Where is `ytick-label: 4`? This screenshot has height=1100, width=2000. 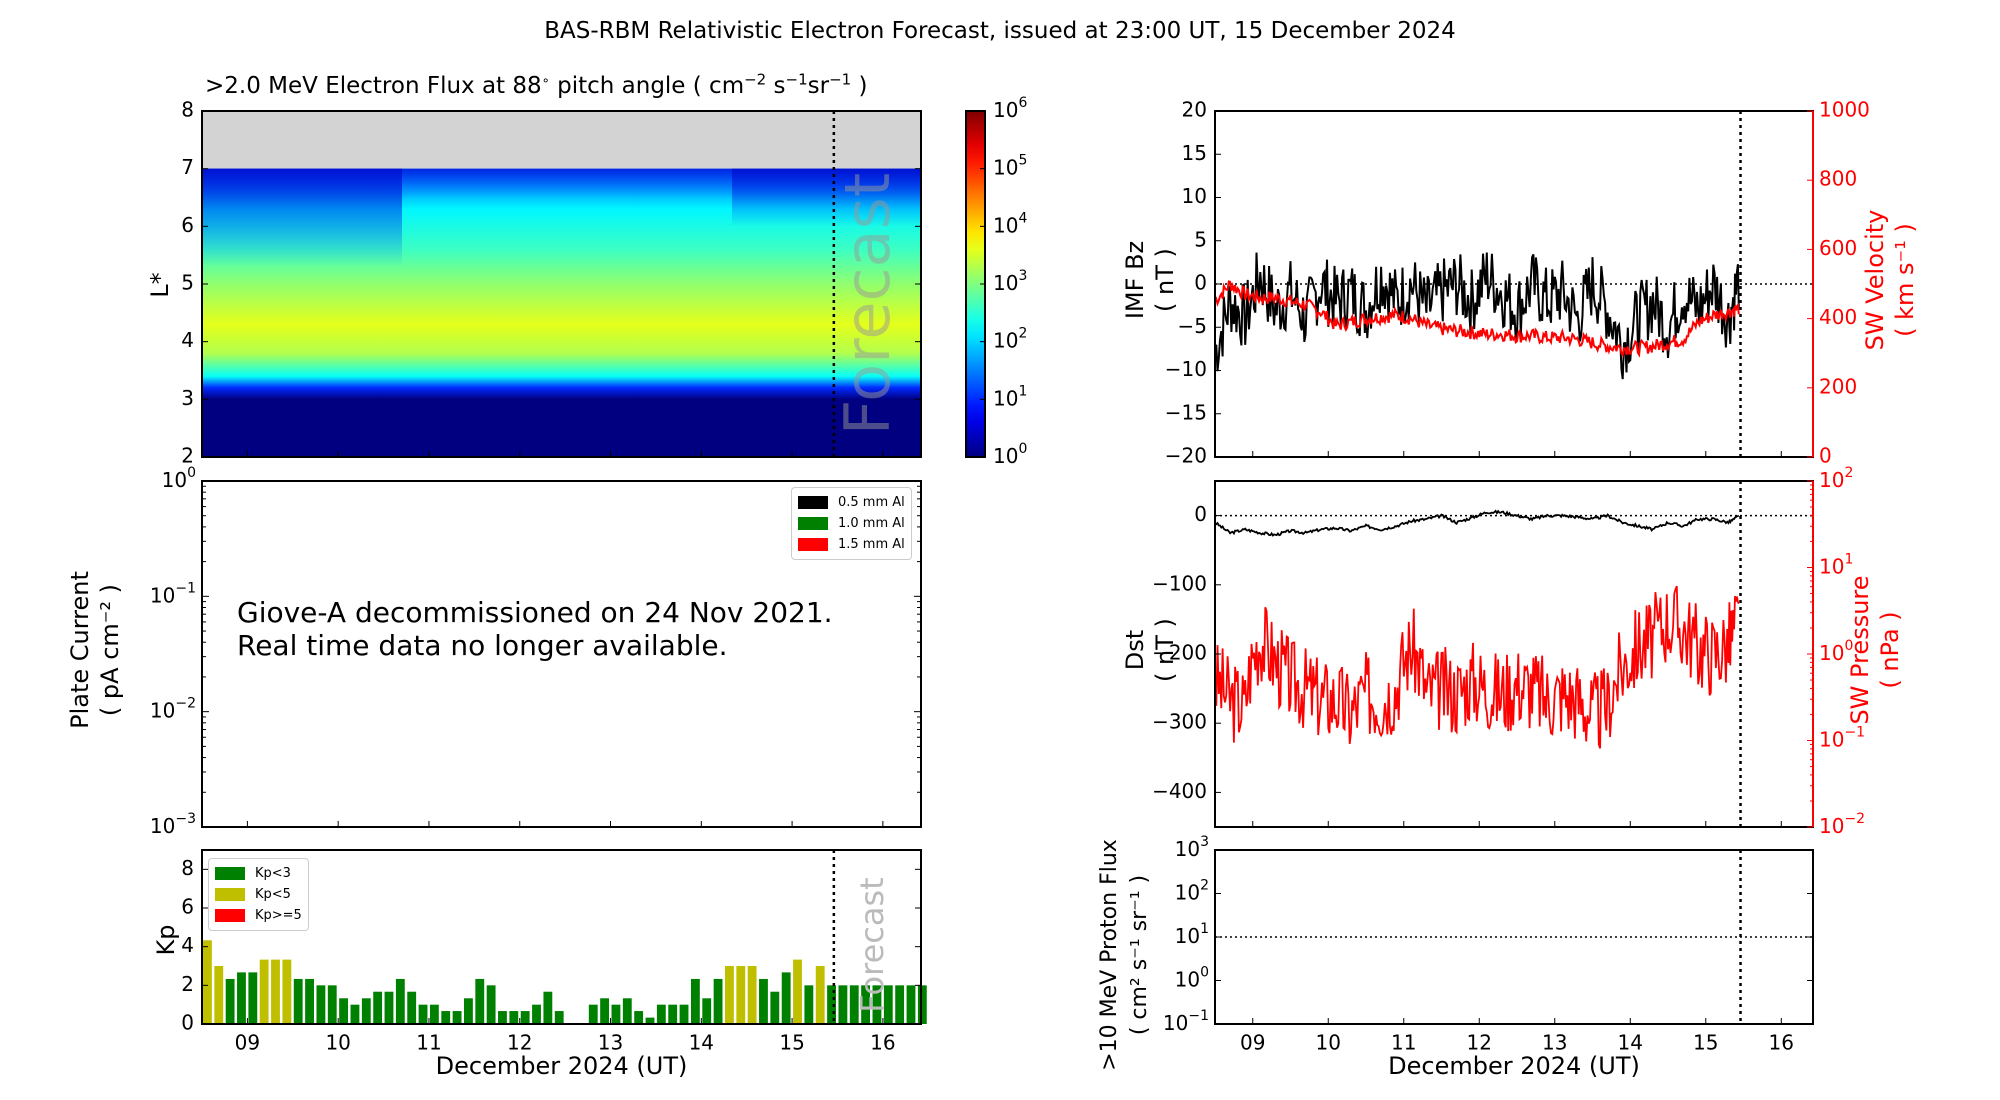
ytick-label: 4 is located at coordinates (187, 340).